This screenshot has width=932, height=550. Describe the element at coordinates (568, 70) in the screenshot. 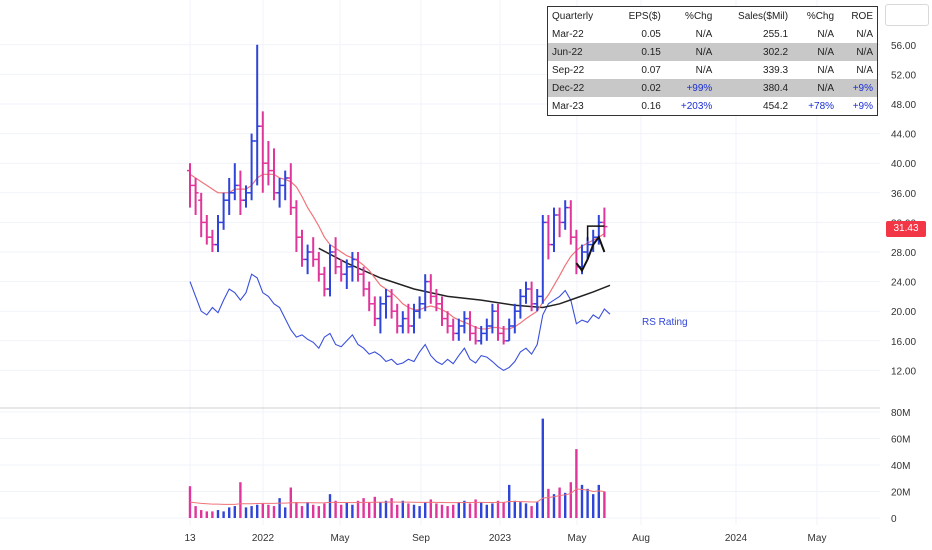

I see `table-cell: Sep-22` at that location.